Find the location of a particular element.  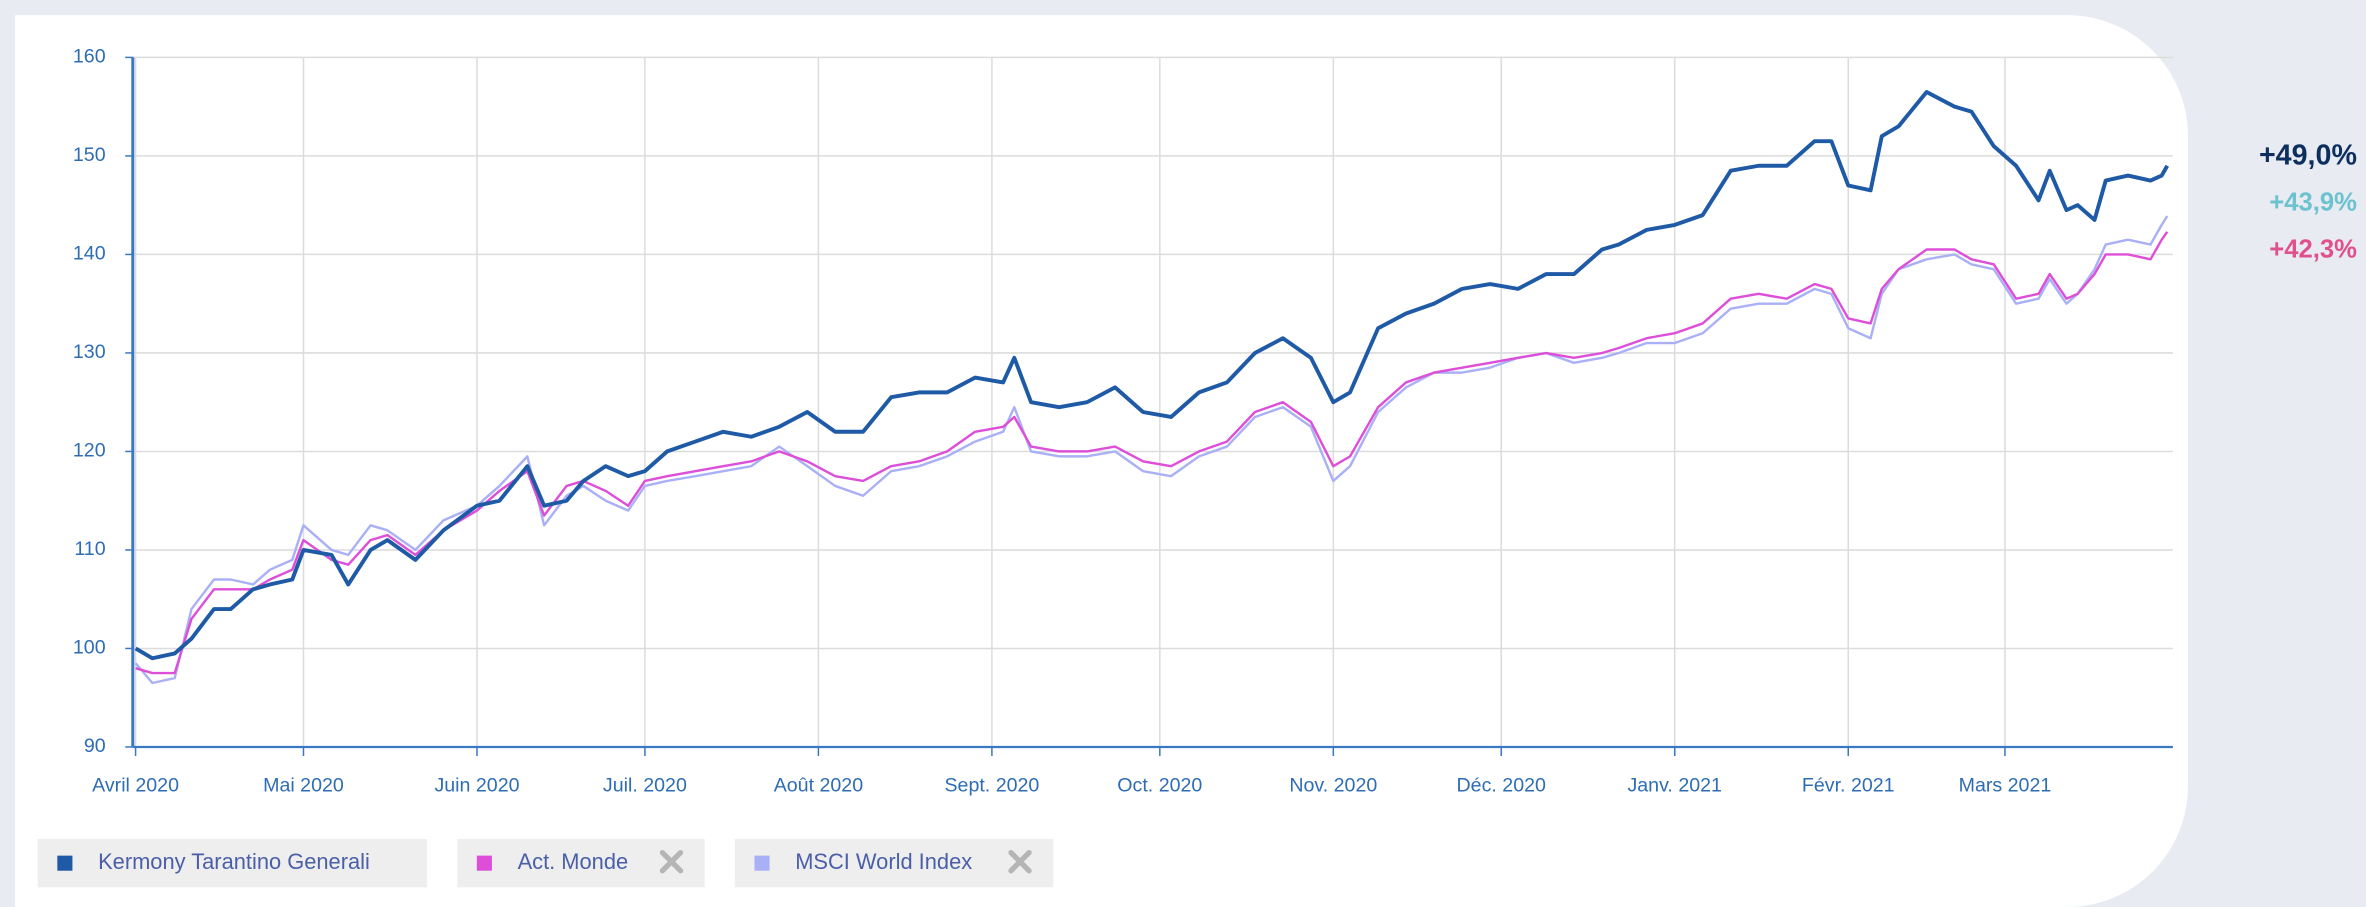

x-tick-label: Févr. 2021 is located at coordinates (1848, 785).